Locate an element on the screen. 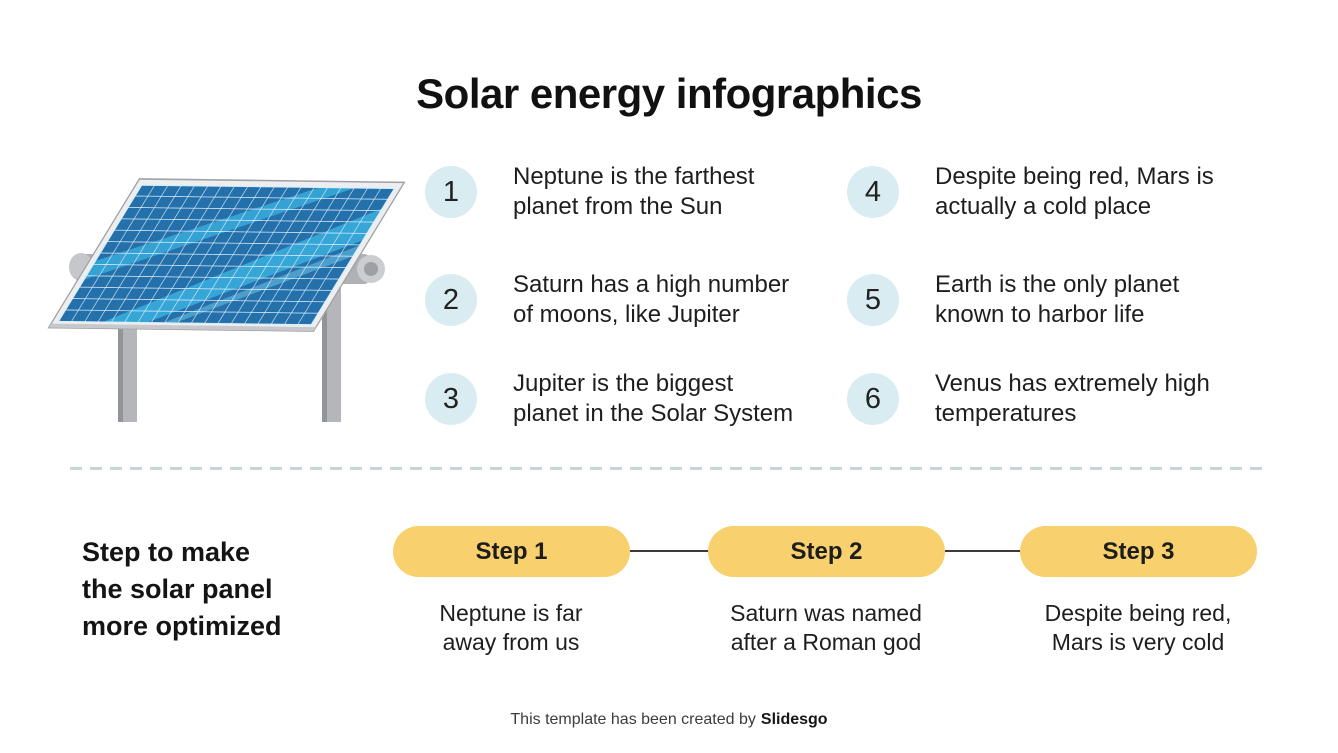 This screenshot has width=1338, height=753. slide-title: Solar energy infographics is located at coordinates (669, 93).